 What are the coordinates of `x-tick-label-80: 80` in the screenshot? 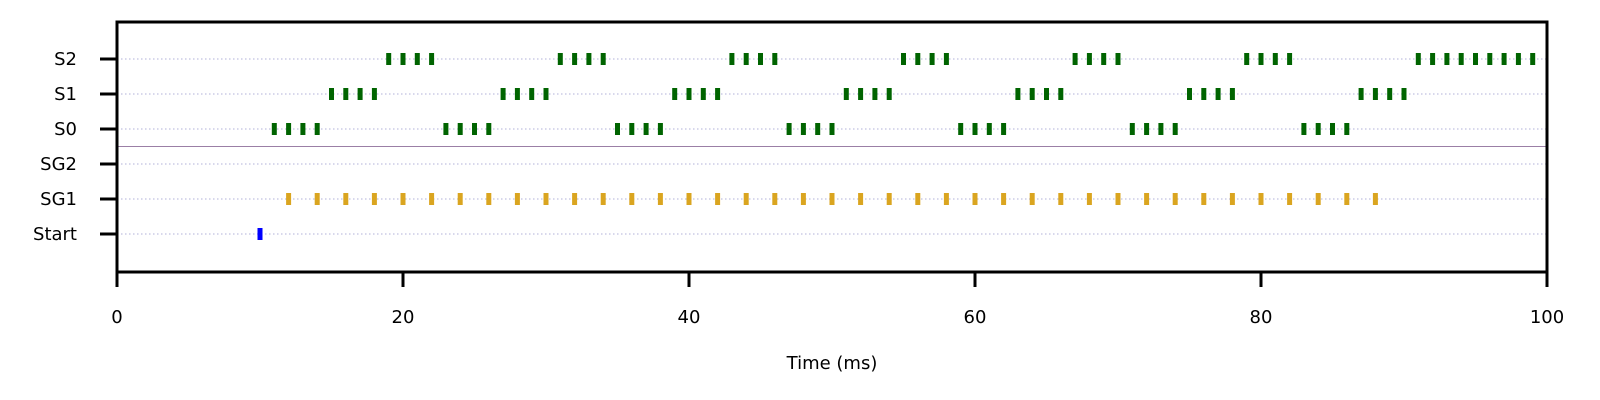 It's located at (1261, 317).